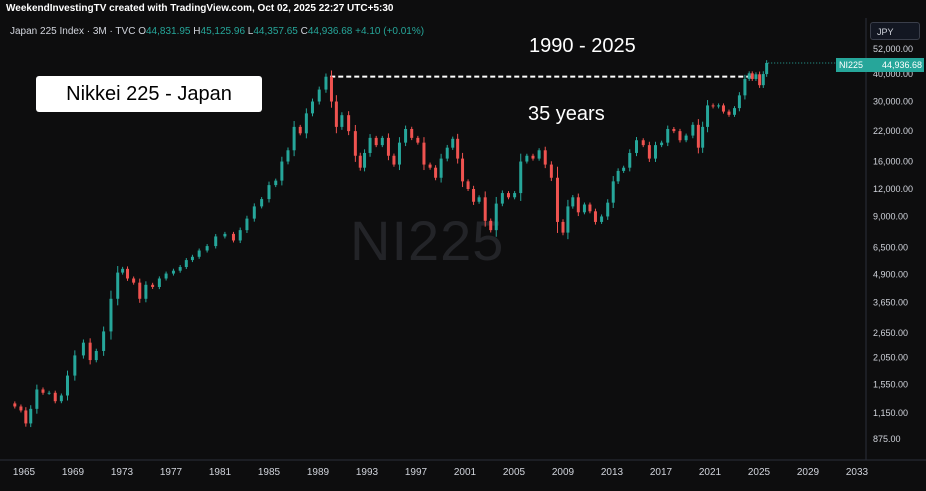  I want to click on title-annotation: Nikkei 225 - Japan, so click(149, 94).